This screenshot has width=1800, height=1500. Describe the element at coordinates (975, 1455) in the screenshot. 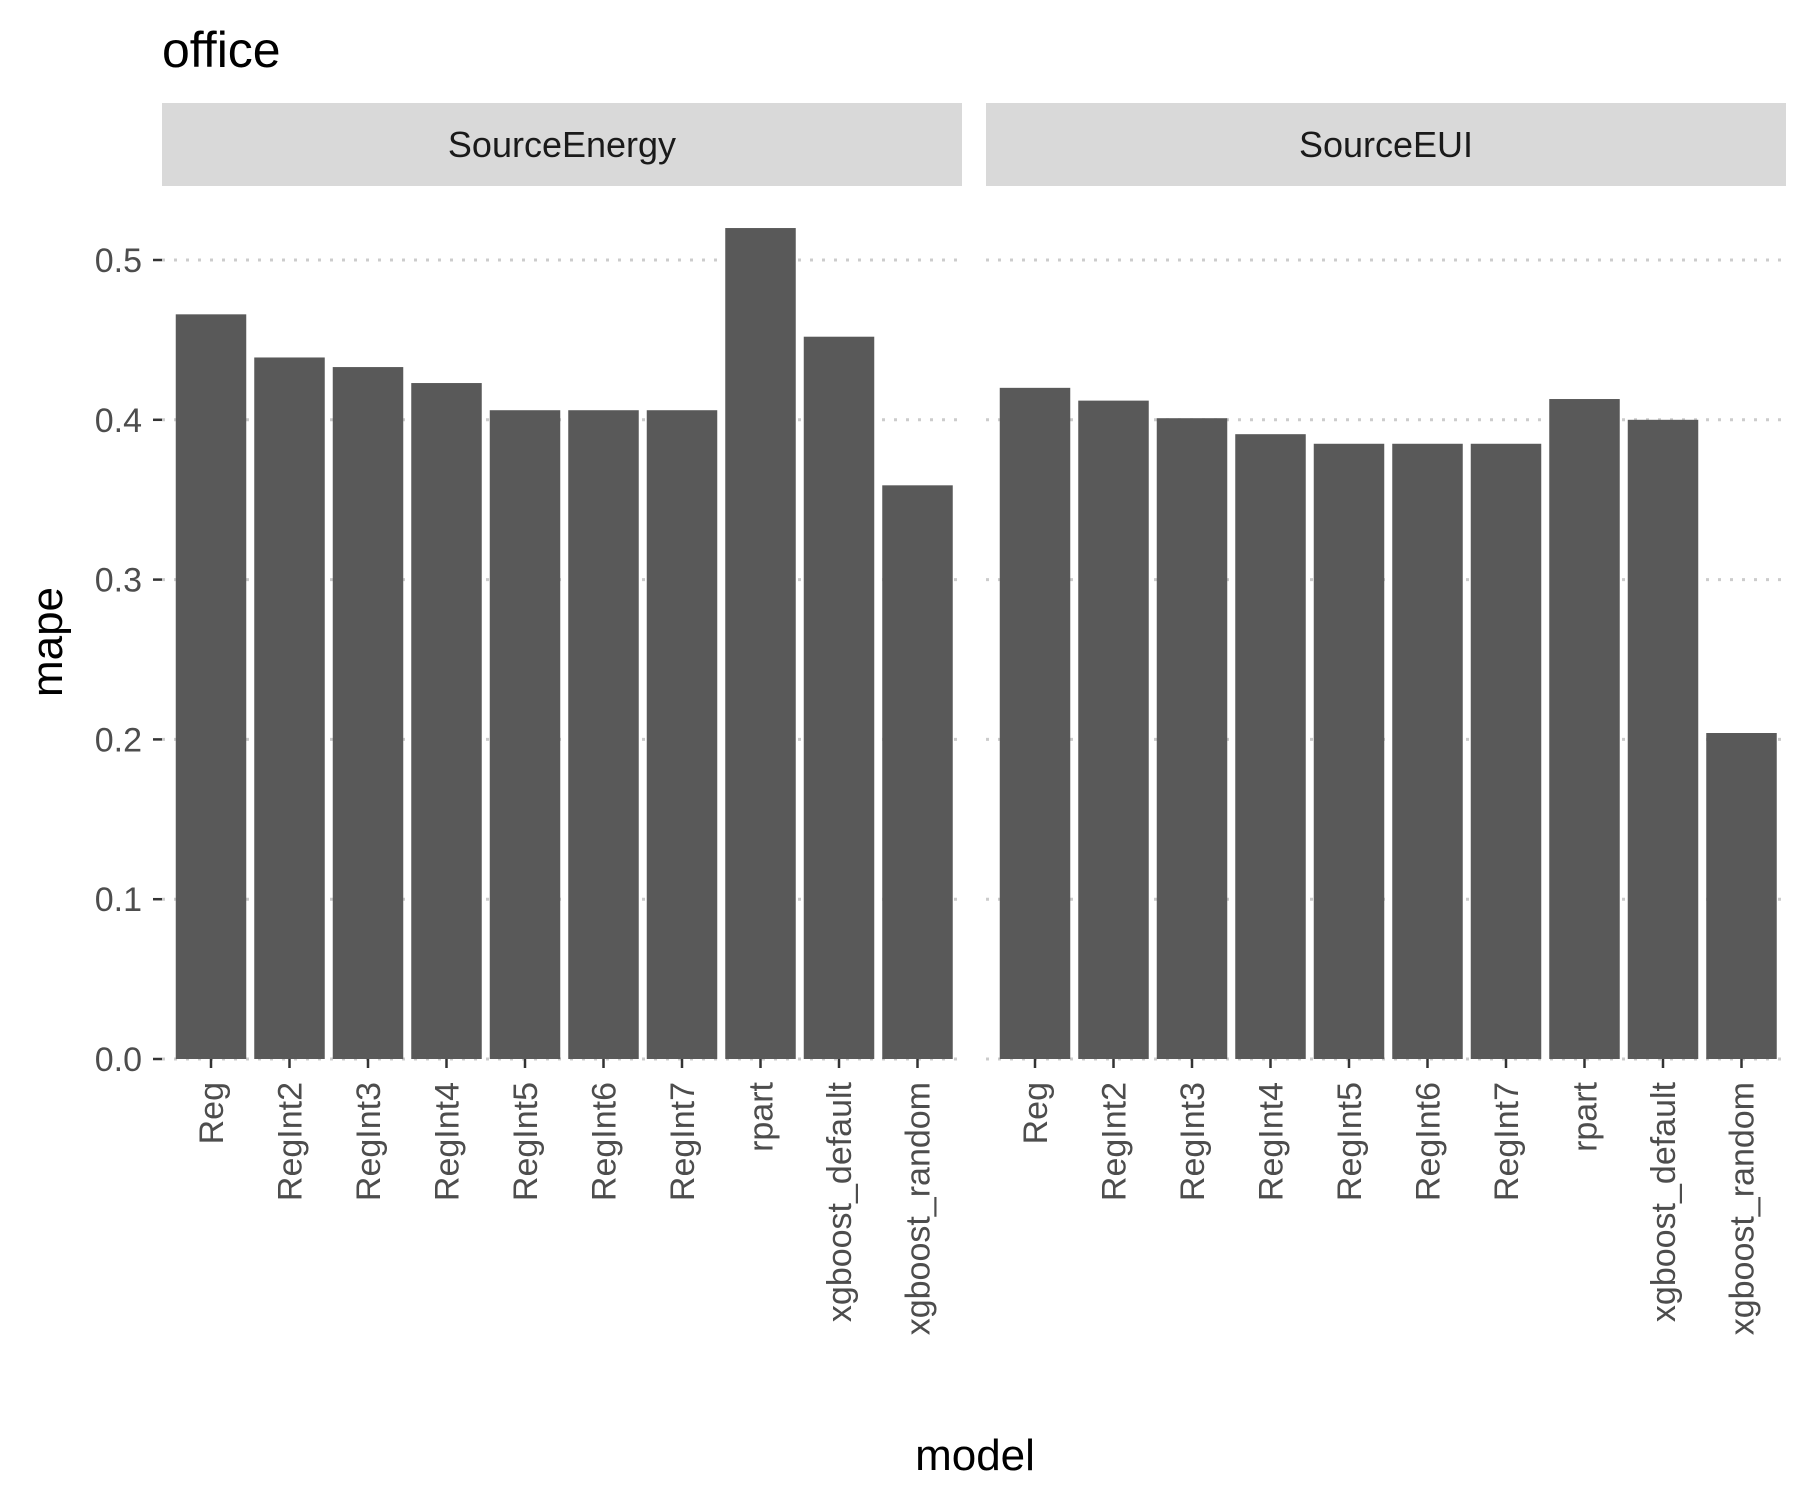

I see `x-axis-title: model` at that location.